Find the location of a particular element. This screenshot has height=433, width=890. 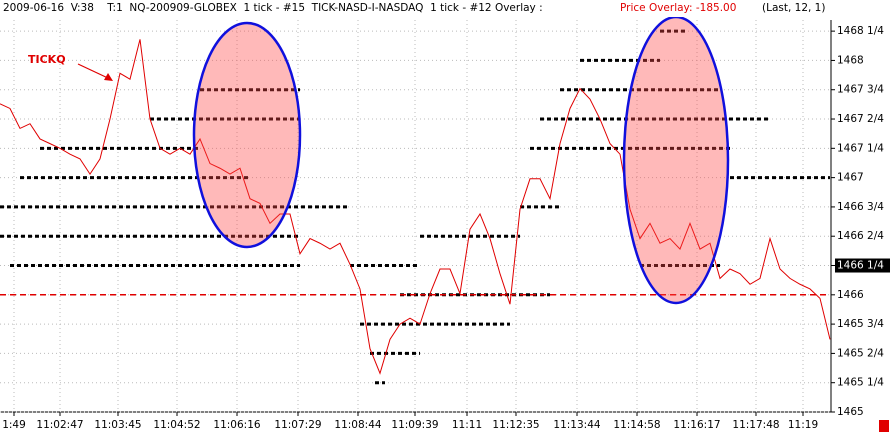

x-tick-label: 11:16:17 is located at coordinates (696, 425).